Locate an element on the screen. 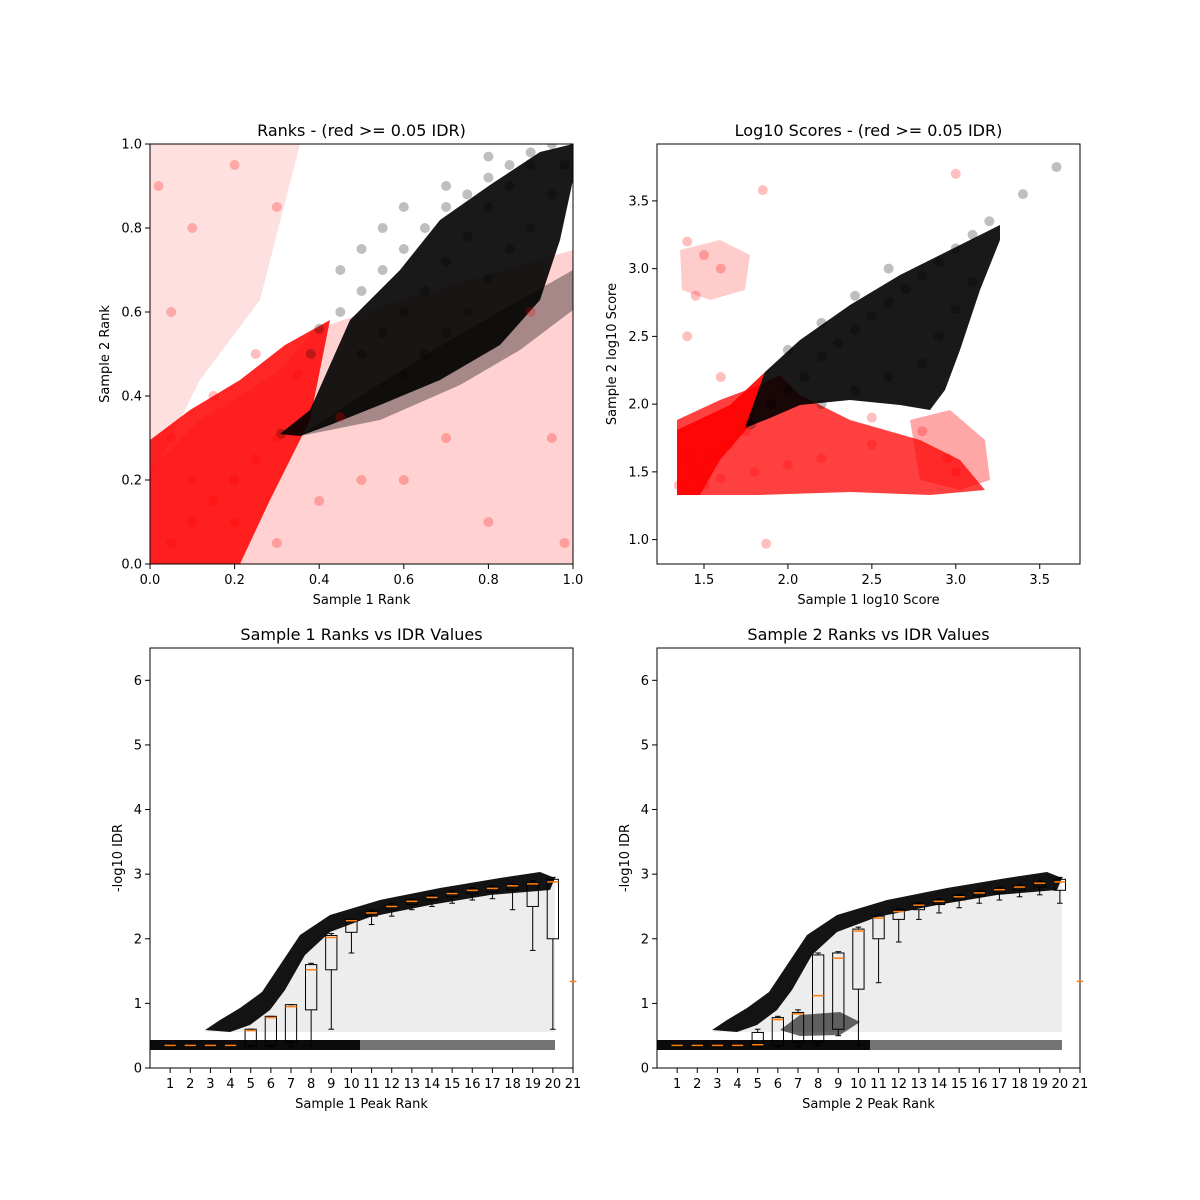 This screenshot has height=1200, width=1200. y-tick-label: 6 is located at coordinates (138, 681).